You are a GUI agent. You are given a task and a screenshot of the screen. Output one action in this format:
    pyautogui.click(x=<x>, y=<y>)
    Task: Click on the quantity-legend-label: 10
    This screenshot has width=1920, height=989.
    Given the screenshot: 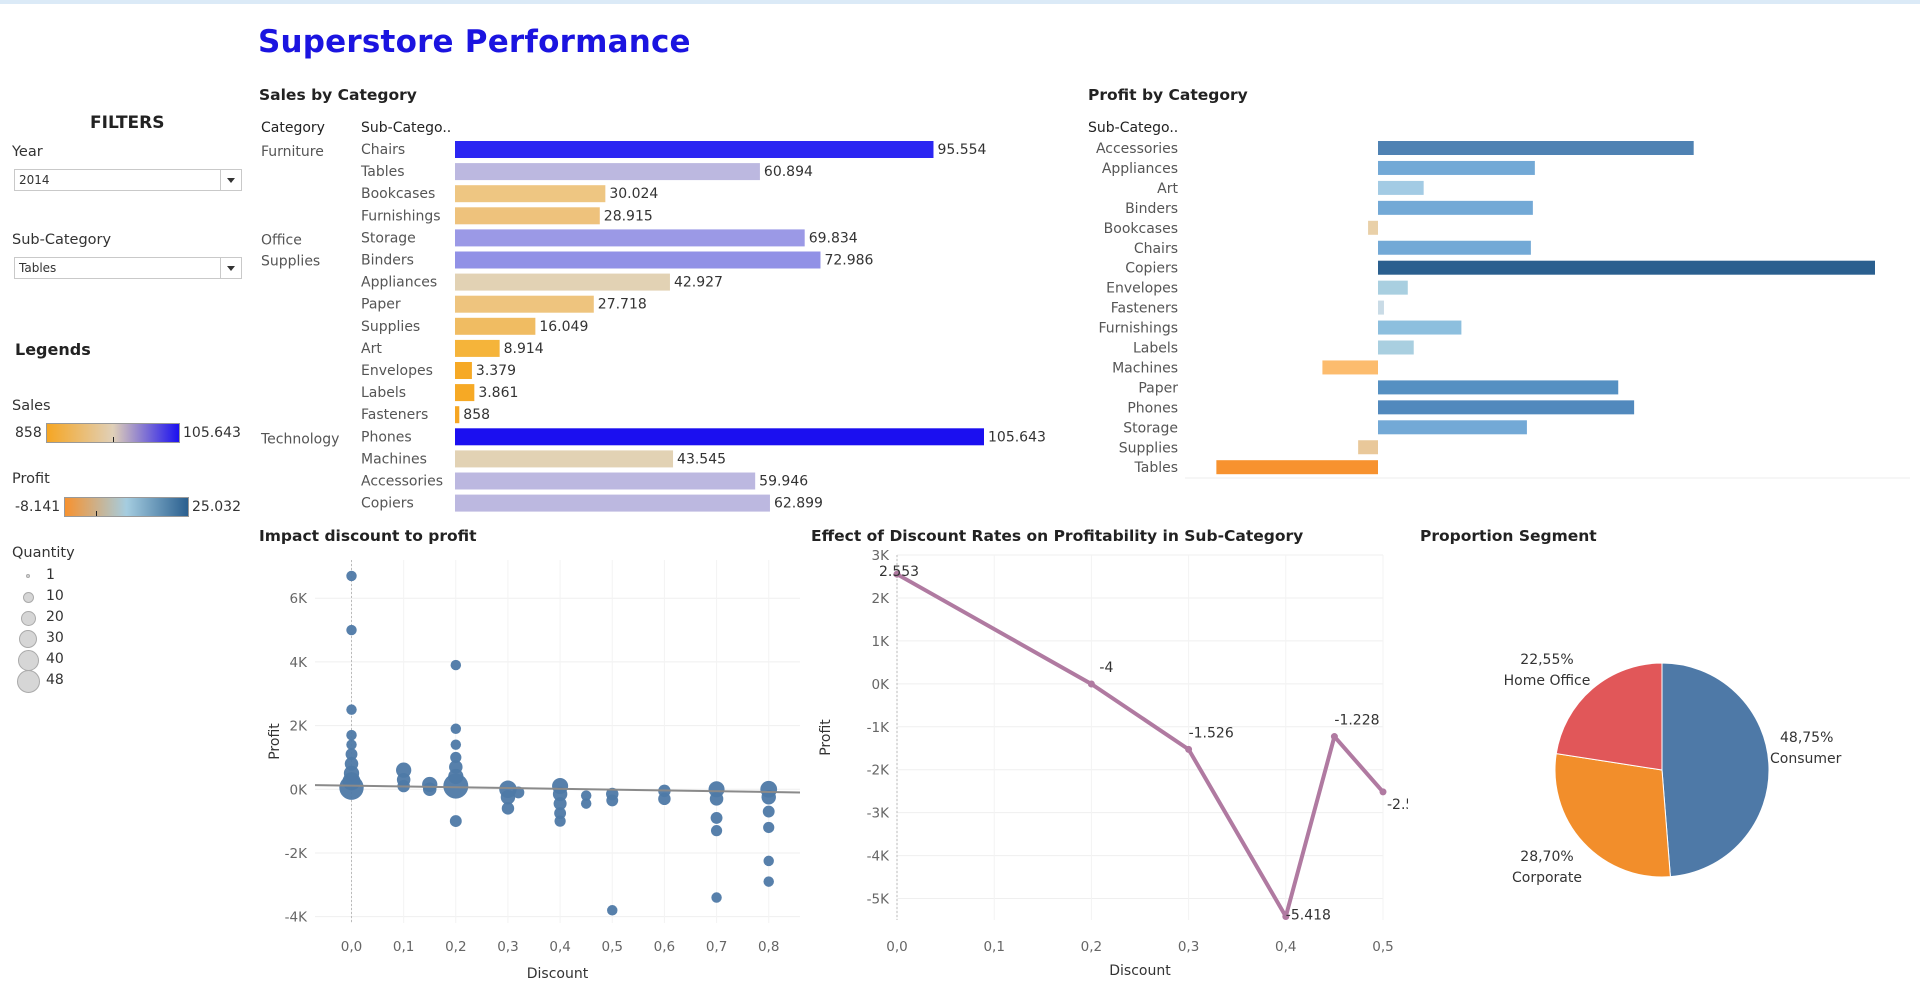 What is the action you would take?
    pyautogui.click(x=55, y=596)
    